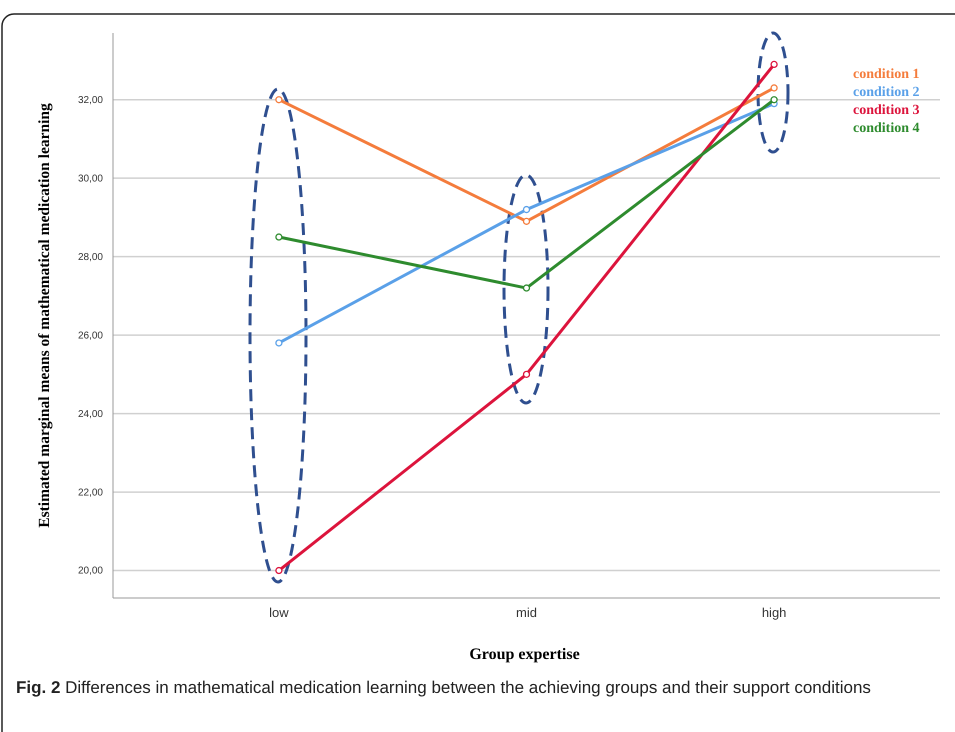 This screenshot has width=955, height=732. Describe the element at coordinates (91, 336) in the screenshot. I see `y-tick-label: 26,00` at that location.